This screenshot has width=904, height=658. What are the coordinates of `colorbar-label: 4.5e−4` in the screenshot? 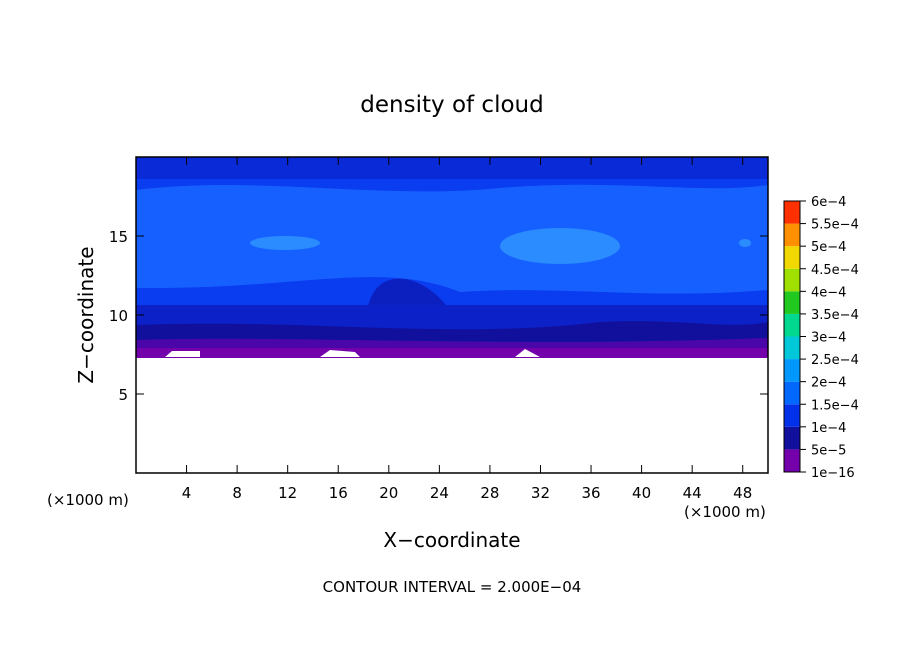 It's located at (835, 270).